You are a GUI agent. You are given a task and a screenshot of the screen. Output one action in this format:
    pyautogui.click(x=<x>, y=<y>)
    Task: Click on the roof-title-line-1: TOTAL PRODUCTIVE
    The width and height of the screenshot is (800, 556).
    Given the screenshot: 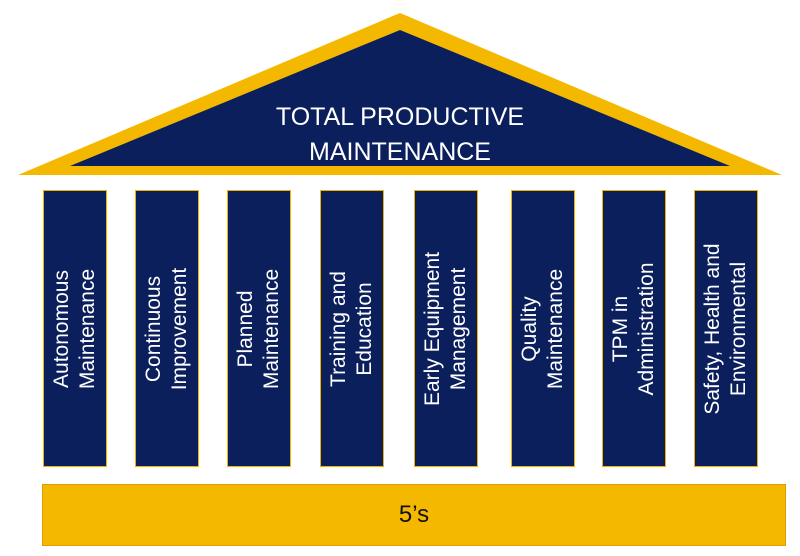 What is the action you would take?
    pyautogui.click(x=400, y=117)
    